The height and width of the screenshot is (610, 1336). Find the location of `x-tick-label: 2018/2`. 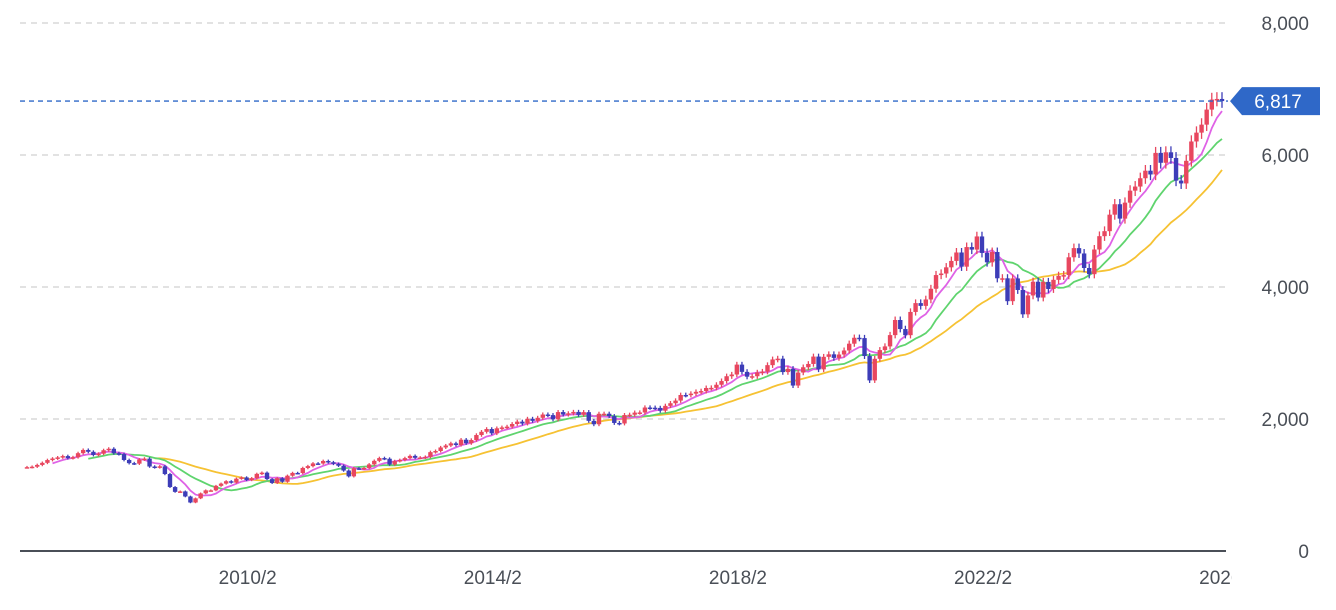

x-tick-label: 2018/2 is located at coordinates (738, 578).